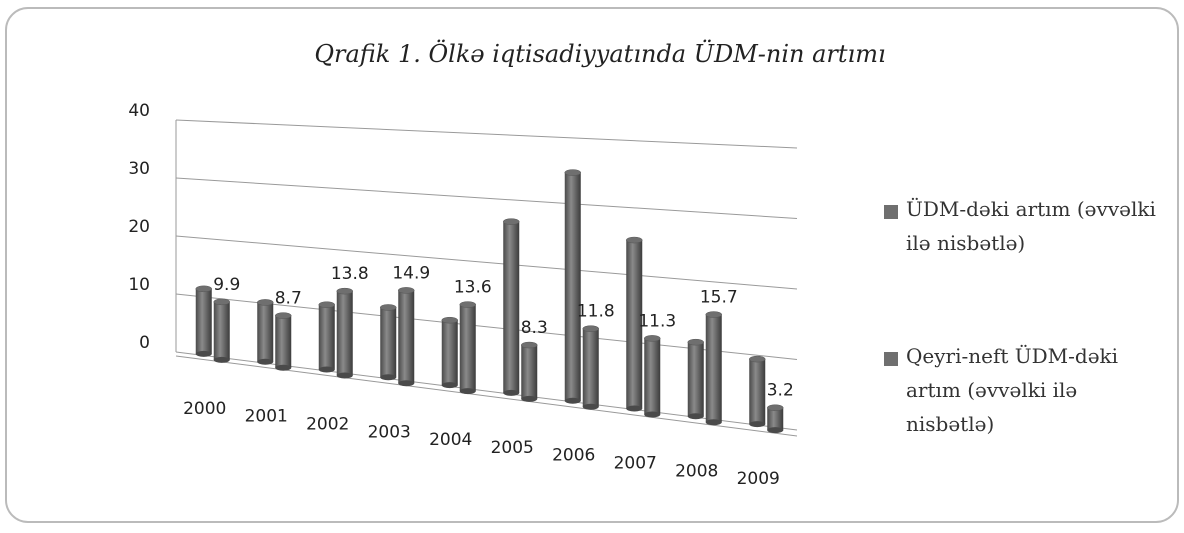 This screenshot has height=533, width=1184. Describe the element at coordinates (657, 321) in the screenshot. I see `data-label: 11.3` at that location.